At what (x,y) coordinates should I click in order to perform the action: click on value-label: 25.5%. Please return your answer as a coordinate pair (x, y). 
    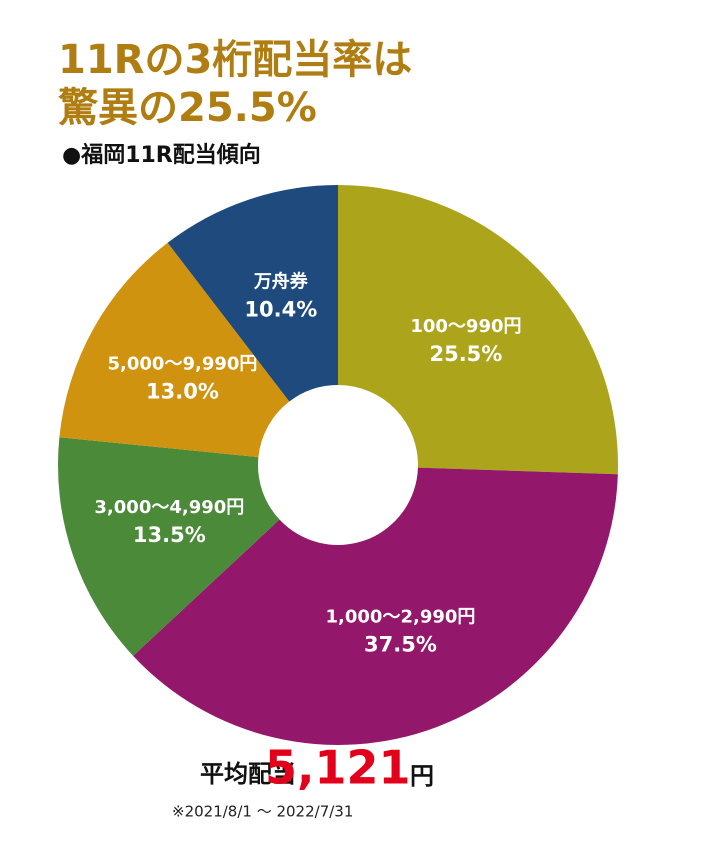
    Looking at the image, I should click on (465, 354).